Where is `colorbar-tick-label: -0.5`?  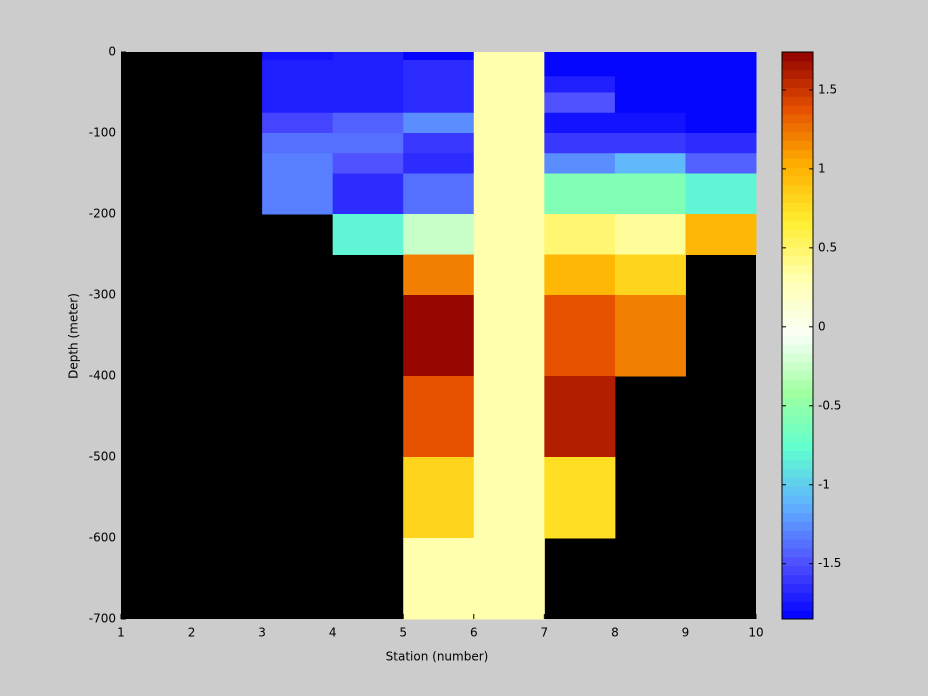
colorbar-tick-label: -0.5 is located at coordinates (829, 405).